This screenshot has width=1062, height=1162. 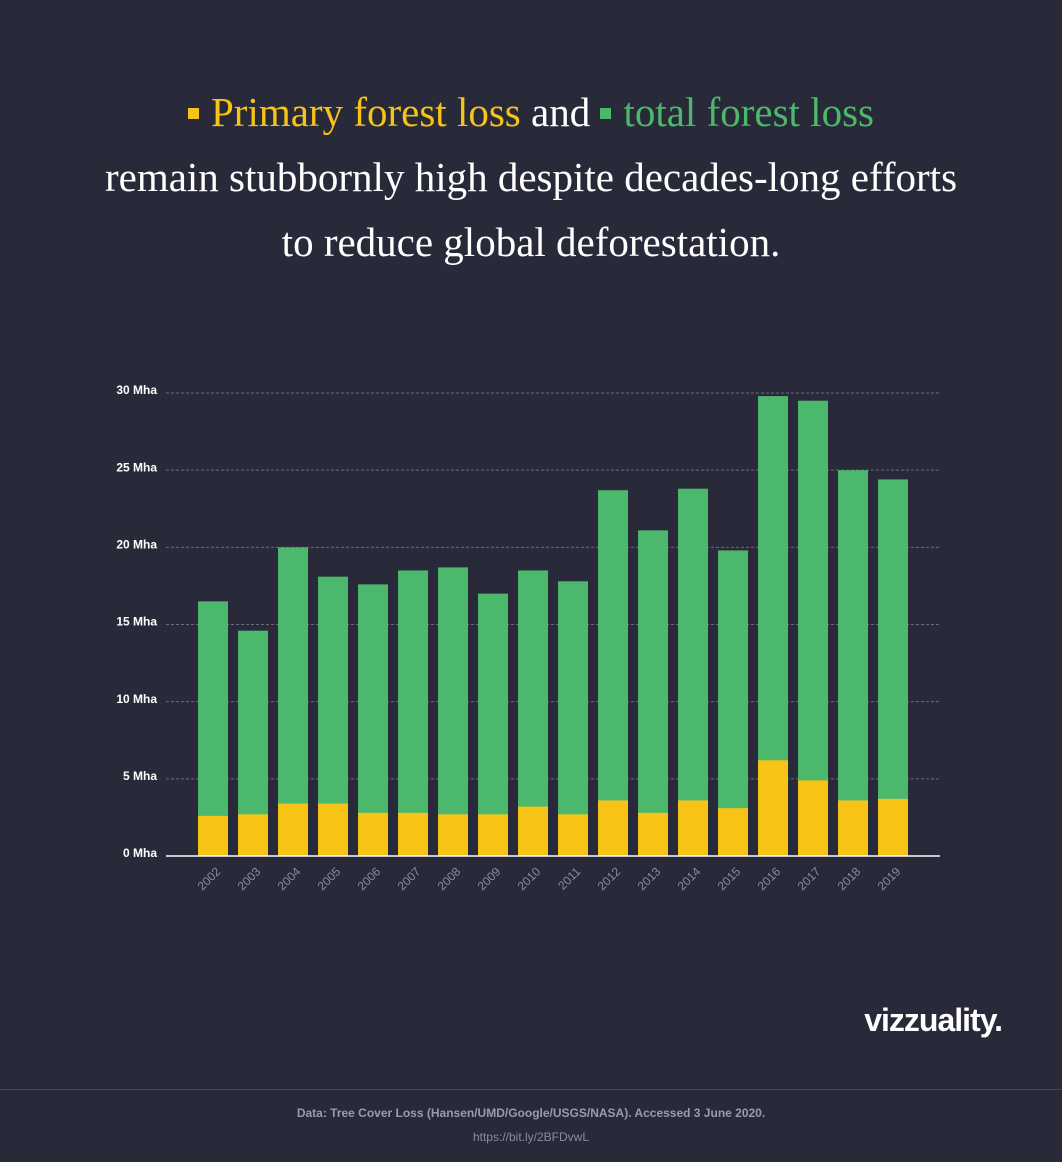 What do you see at coordinates (561, 112) in the screenshot?
I see `title-text: and` at bounding box center [561, 112].